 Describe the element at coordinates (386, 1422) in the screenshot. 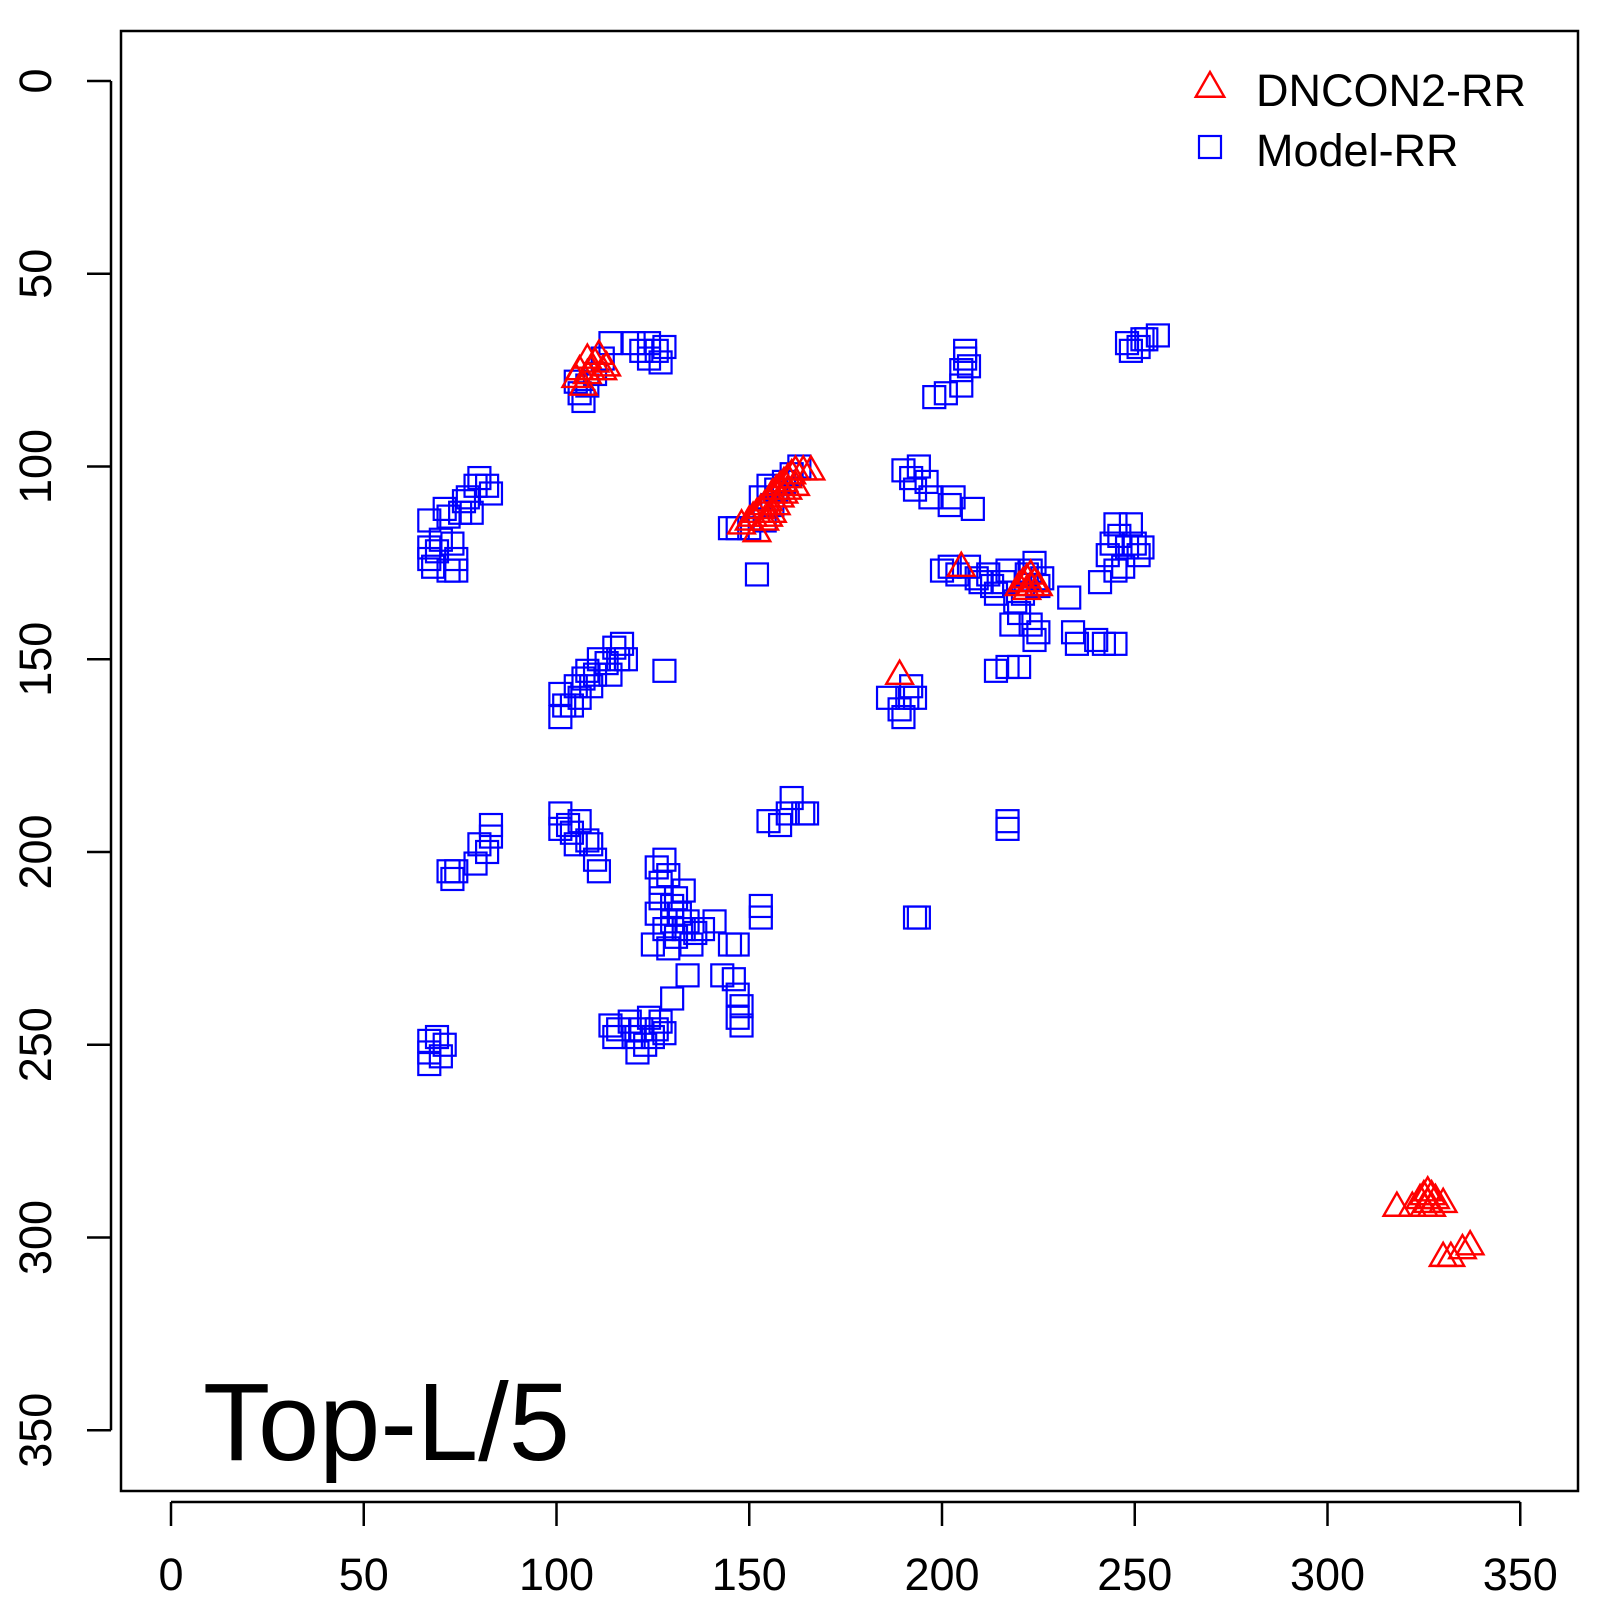

I see `panel-label: Top-L/5` at that location.